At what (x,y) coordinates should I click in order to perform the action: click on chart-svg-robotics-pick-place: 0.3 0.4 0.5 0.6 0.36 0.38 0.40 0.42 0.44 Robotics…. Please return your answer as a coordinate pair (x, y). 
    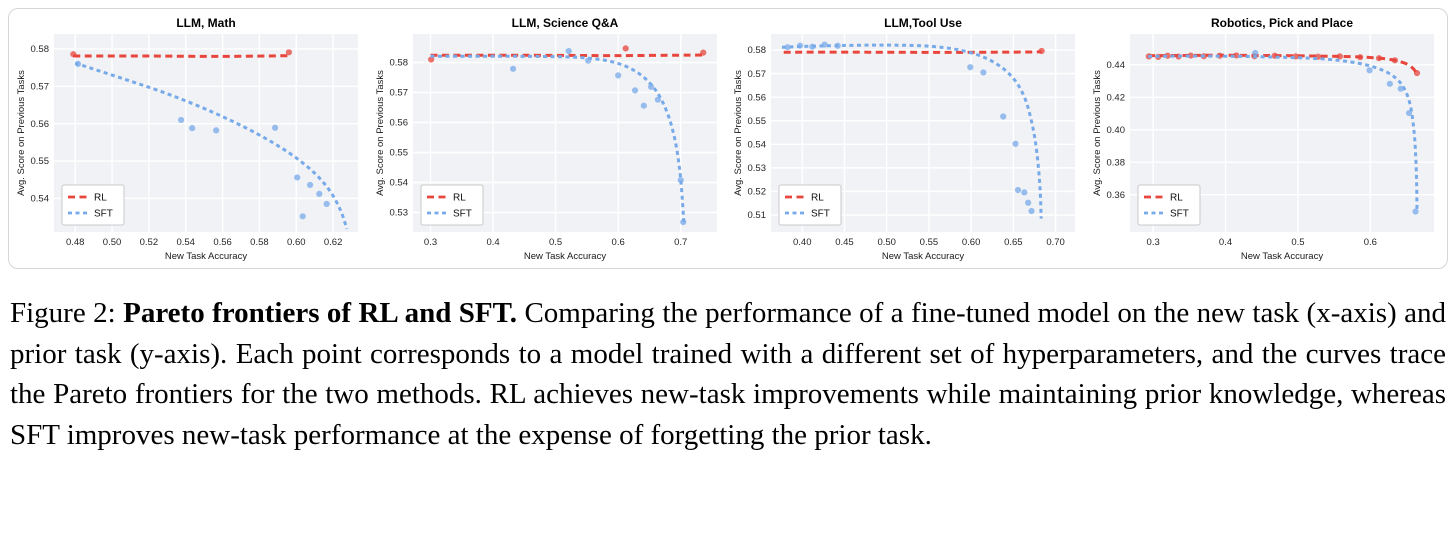
    Looking at the image, I should click on (1263, 139).